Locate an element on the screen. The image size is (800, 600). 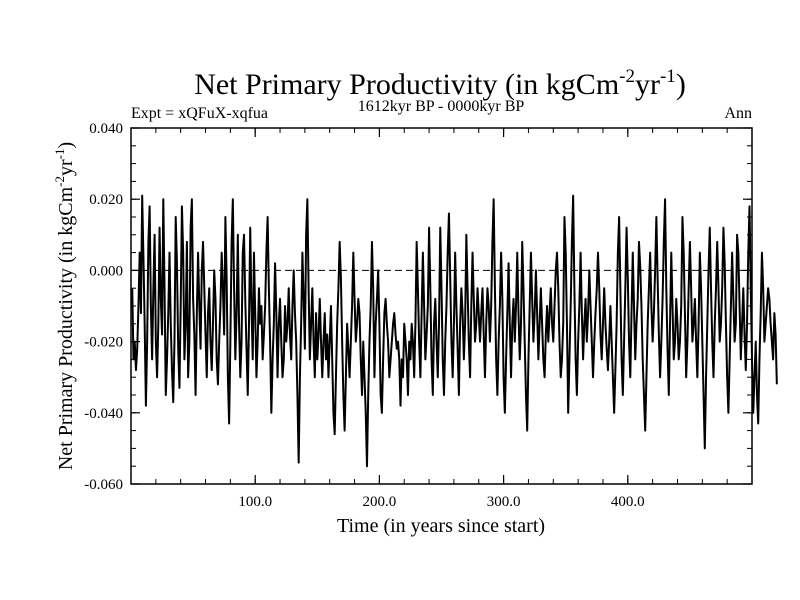
y-tick-label: 0.020 is located at coordinates (106, 200).